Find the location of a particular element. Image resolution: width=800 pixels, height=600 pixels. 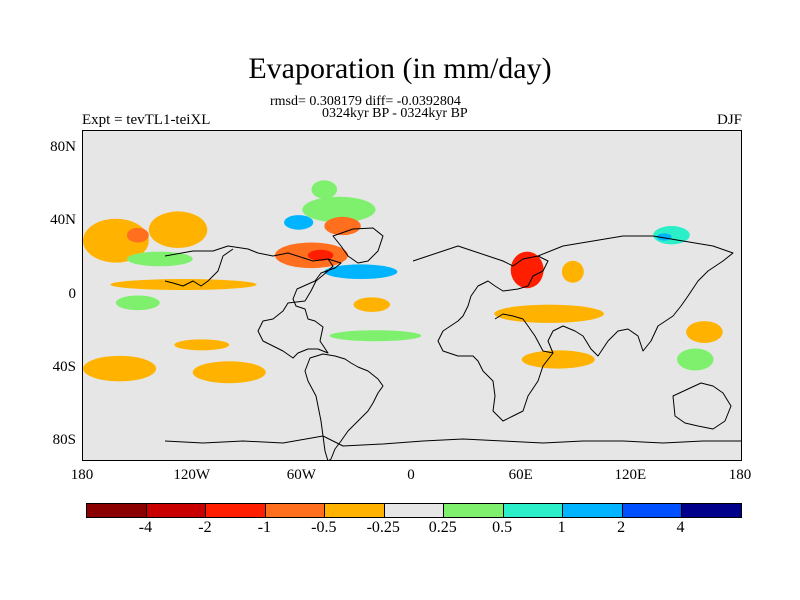

y-tick-label: 0 is located at coordinates (72, 293).